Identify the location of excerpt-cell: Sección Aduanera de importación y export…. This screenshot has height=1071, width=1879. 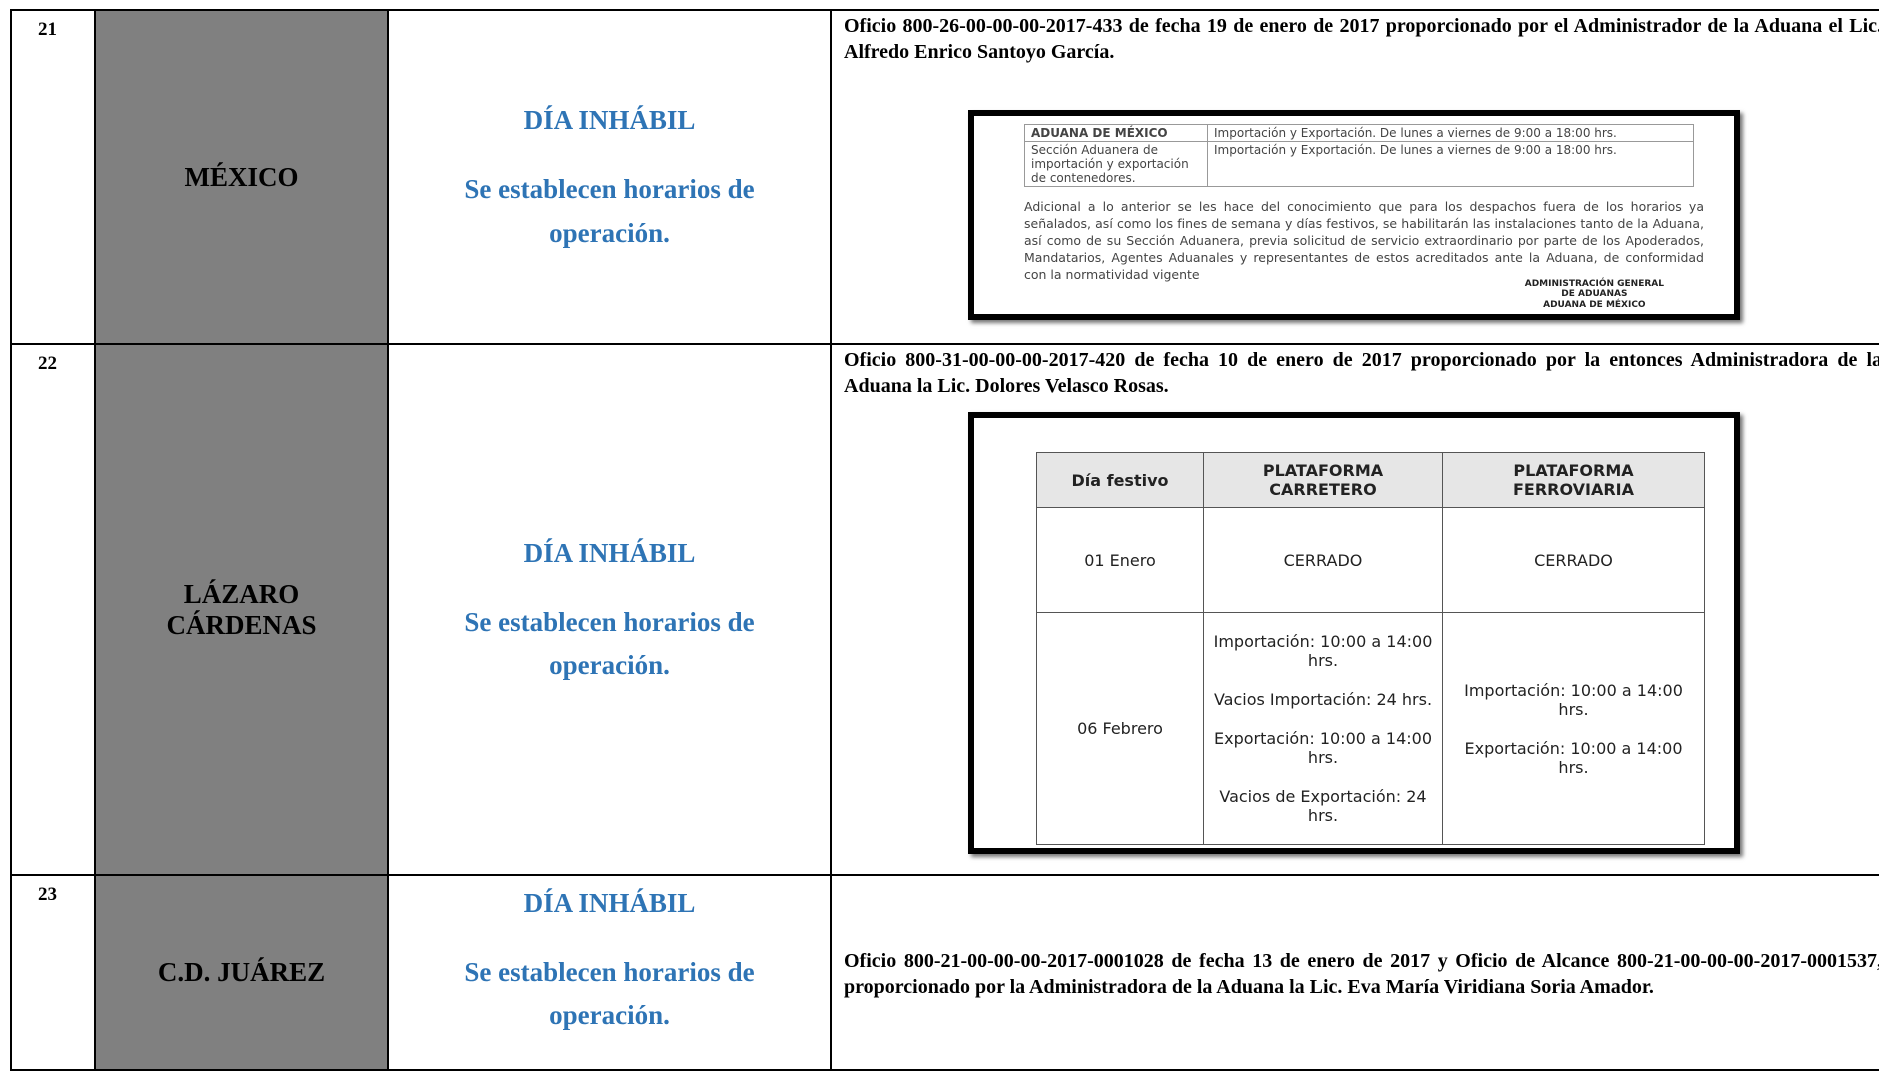
(1116, 164).